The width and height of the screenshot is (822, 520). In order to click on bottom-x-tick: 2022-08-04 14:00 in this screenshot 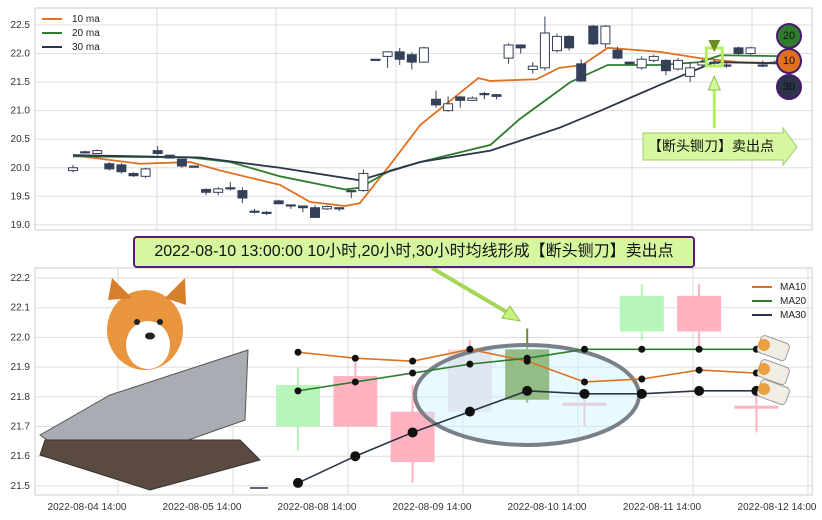, I will do `click(87, 507)`.